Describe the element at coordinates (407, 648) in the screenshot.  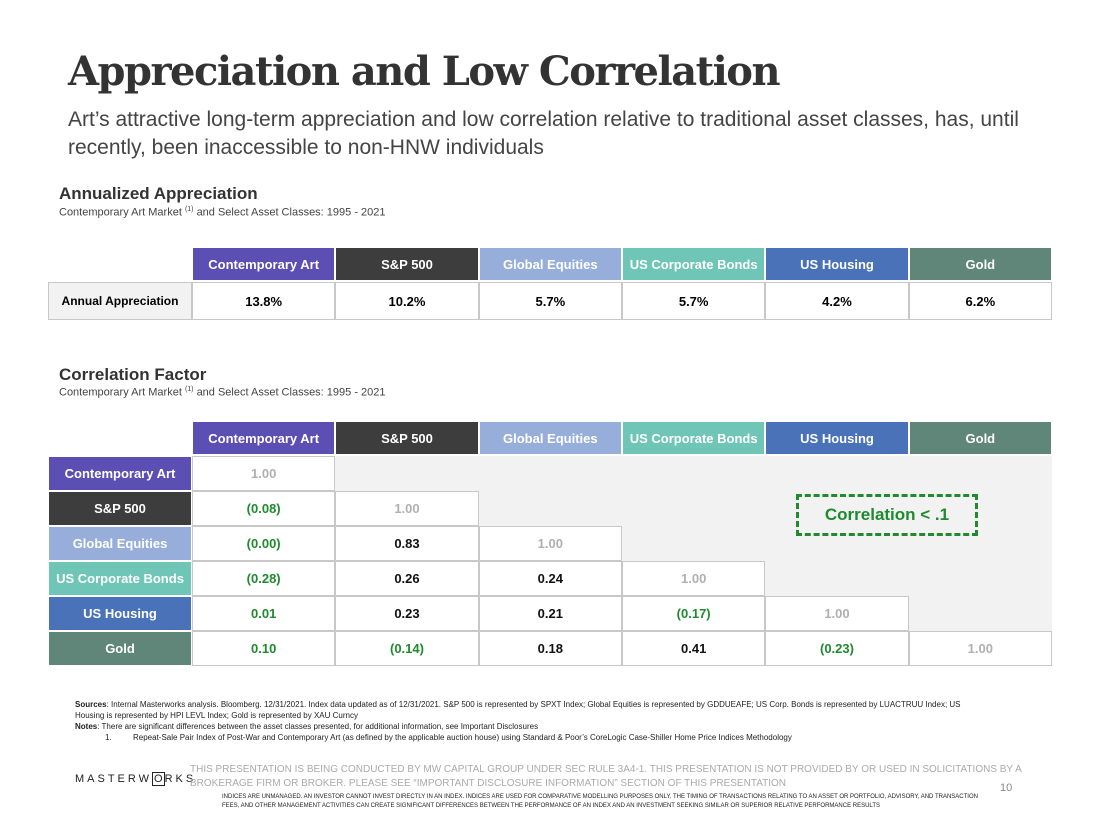
I see `correlation-cell: (0.14)` at that location.